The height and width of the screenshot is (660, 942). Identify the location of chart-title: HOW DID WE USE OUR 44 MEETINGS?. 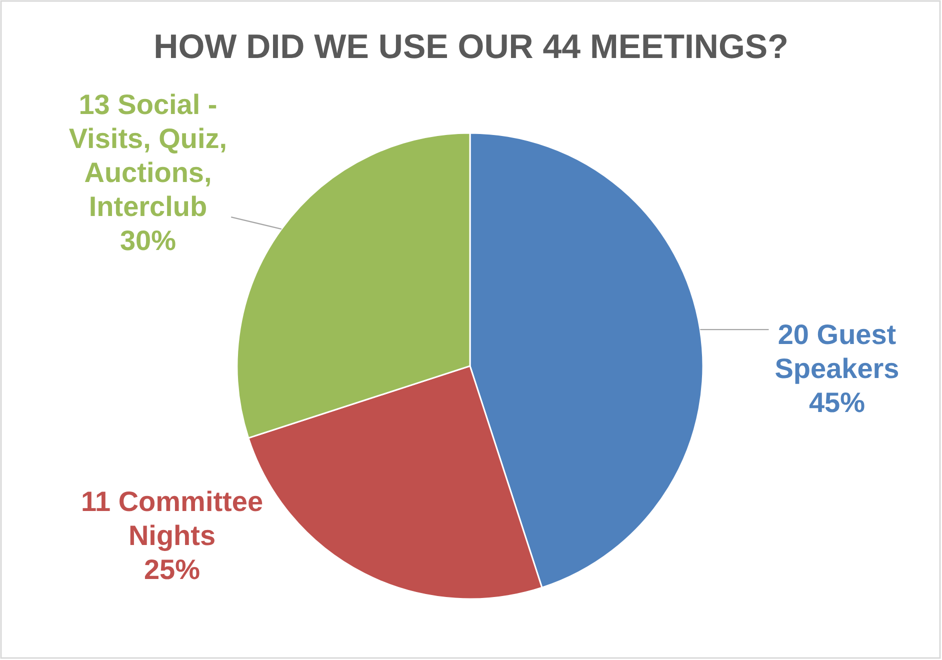
(471, 47).